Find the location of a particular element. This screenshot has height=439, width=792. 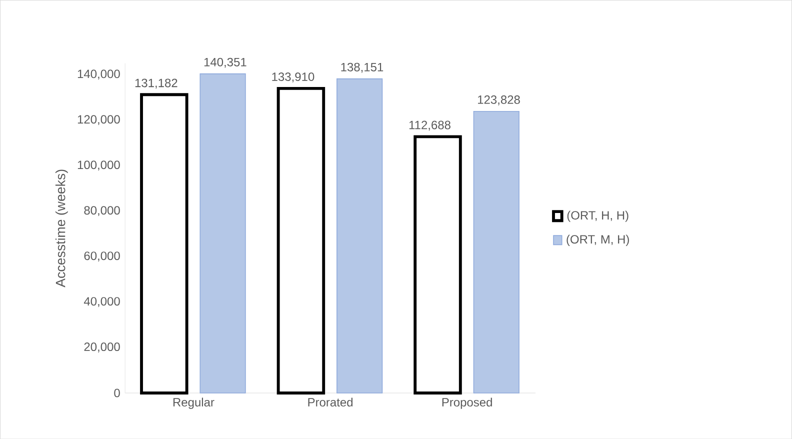

data-label: 112,688 is located at coordinates (429, 125).